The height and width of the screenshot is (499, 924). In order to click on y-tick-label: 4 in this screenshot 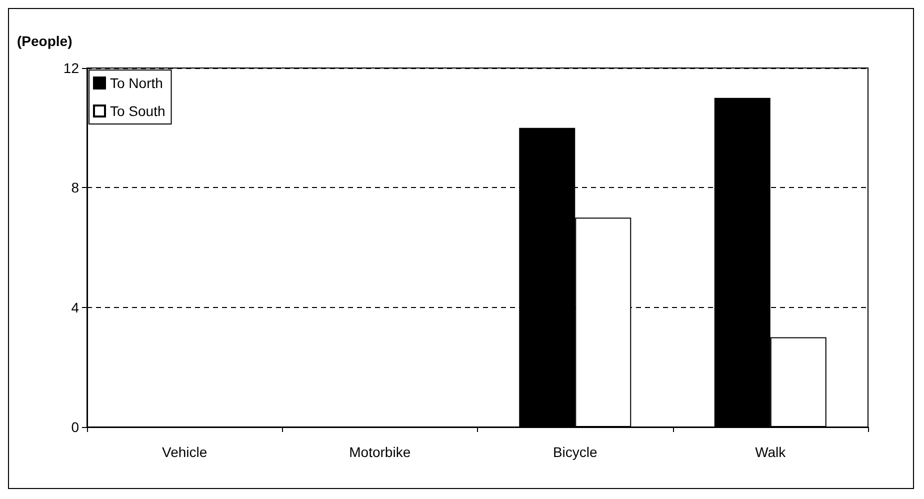, I will do `click(75, 307)`.